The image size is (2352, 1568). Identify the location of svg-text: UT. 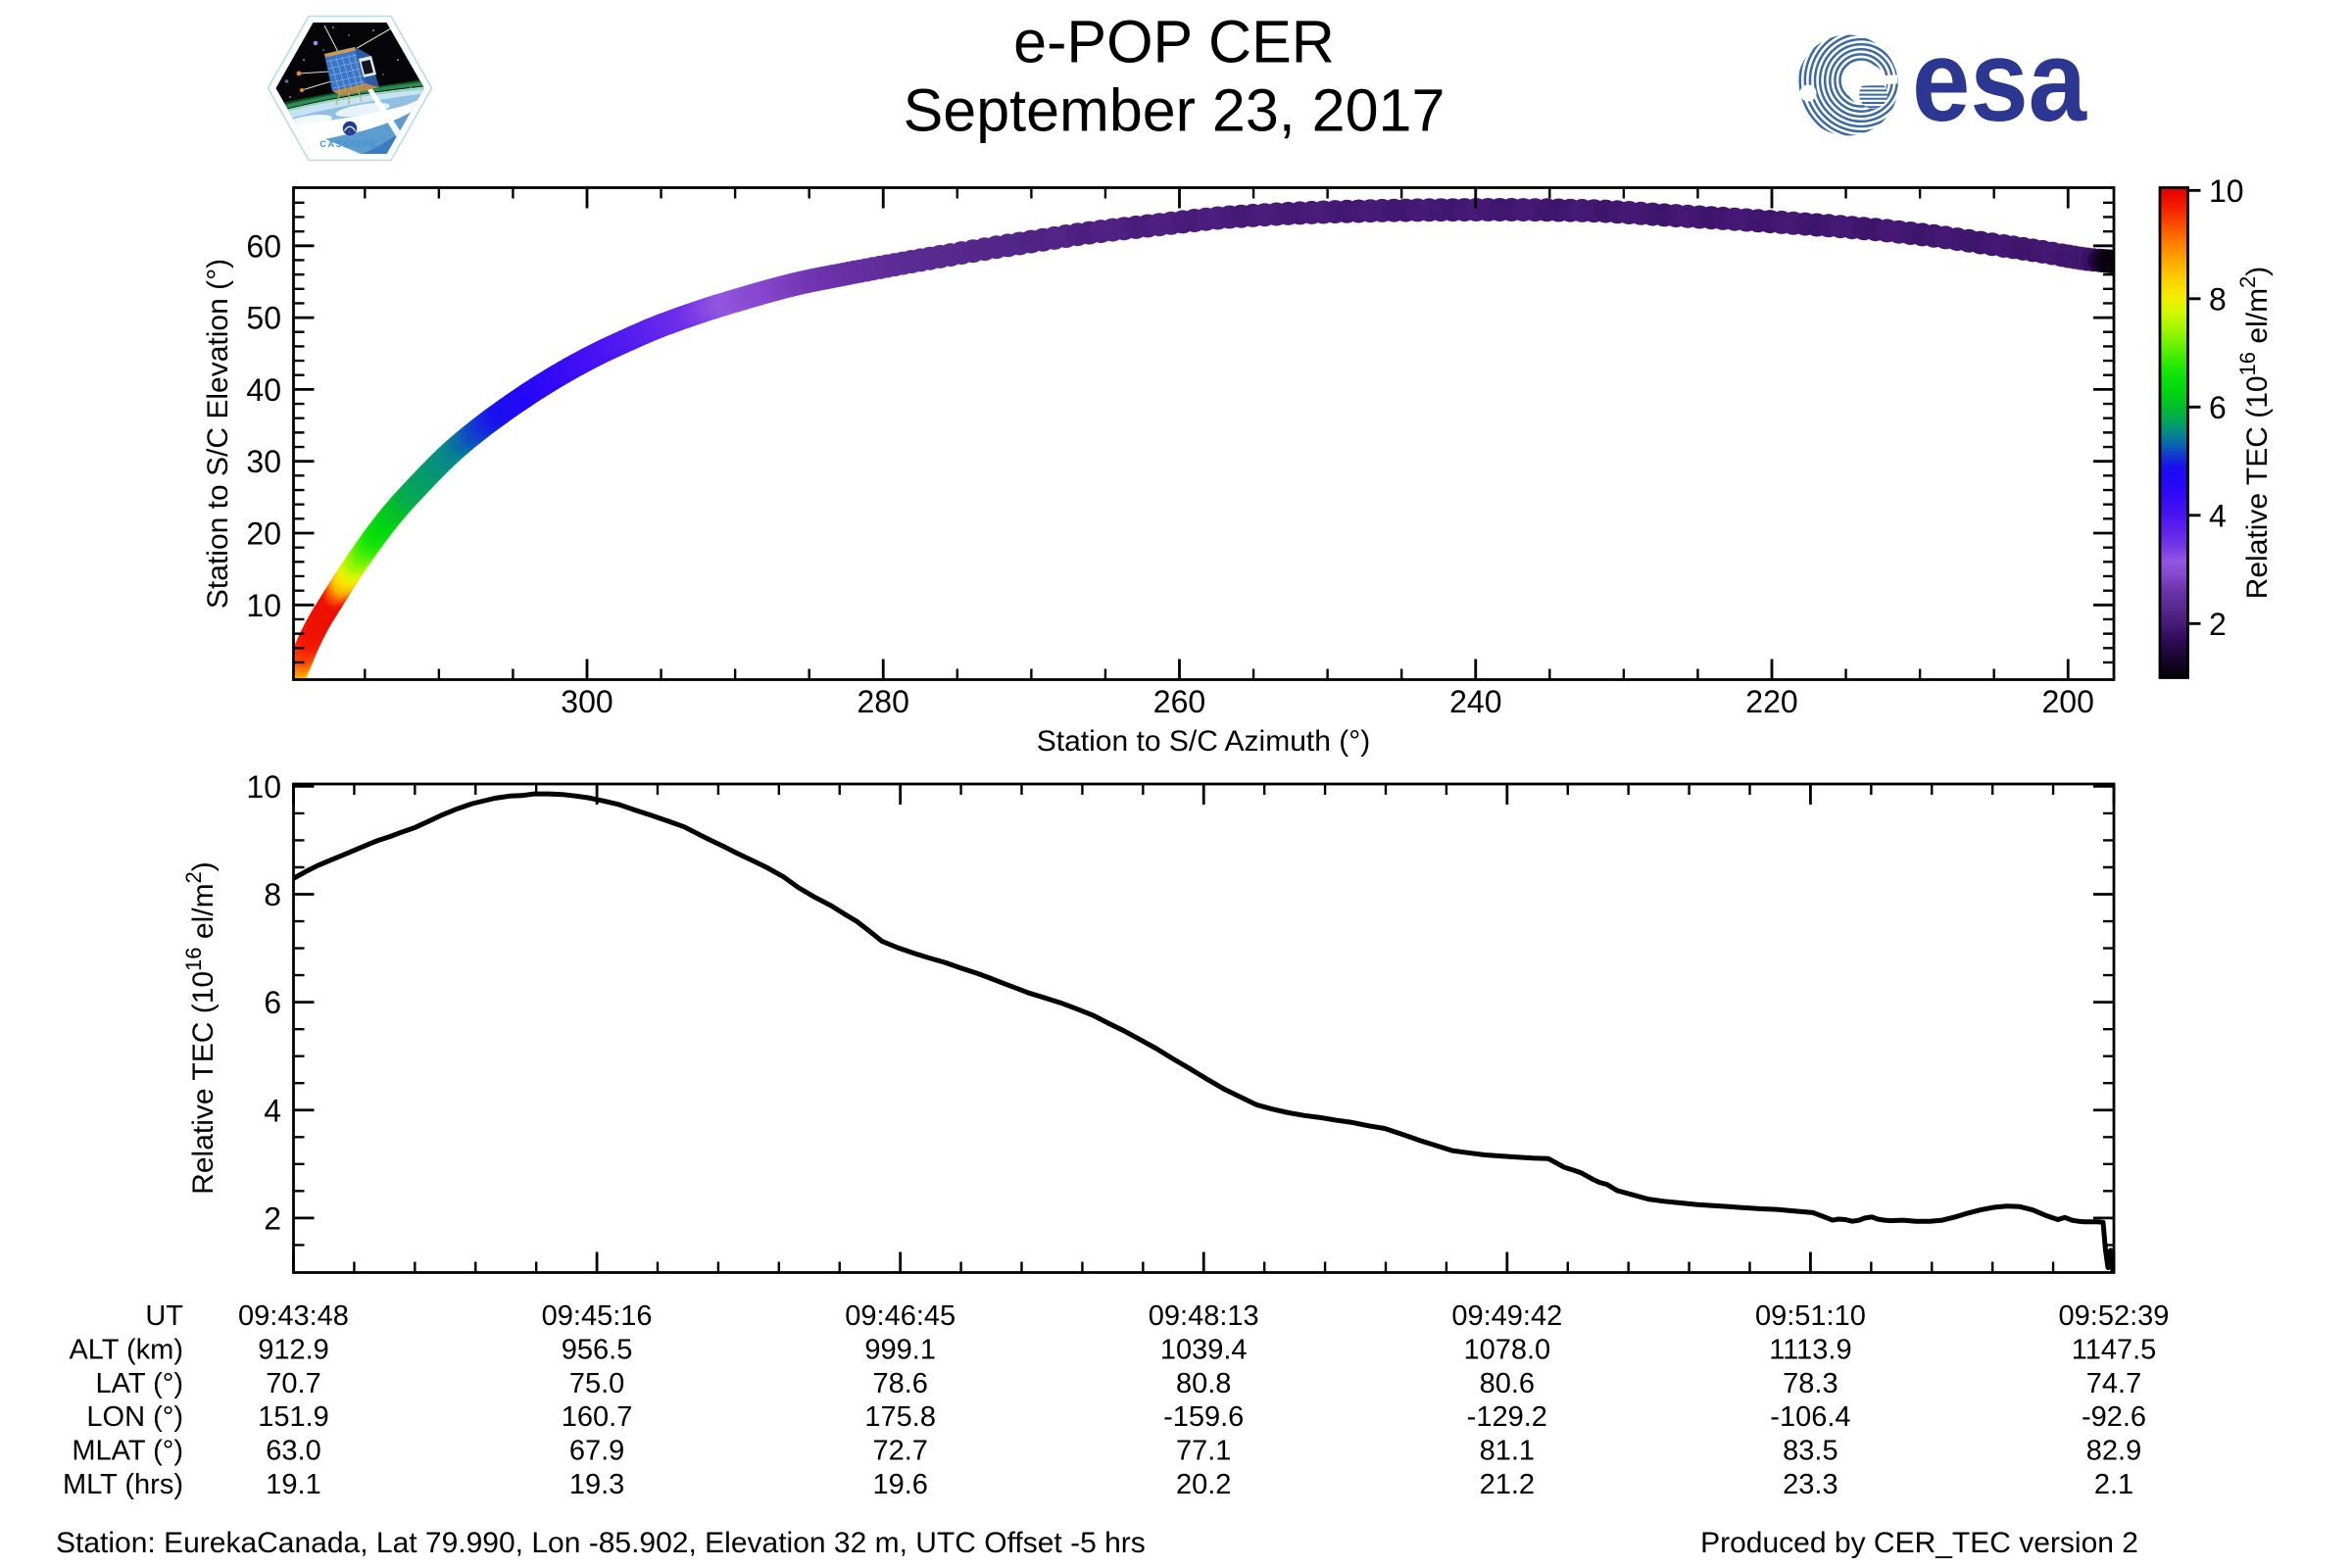
(164, 1316).